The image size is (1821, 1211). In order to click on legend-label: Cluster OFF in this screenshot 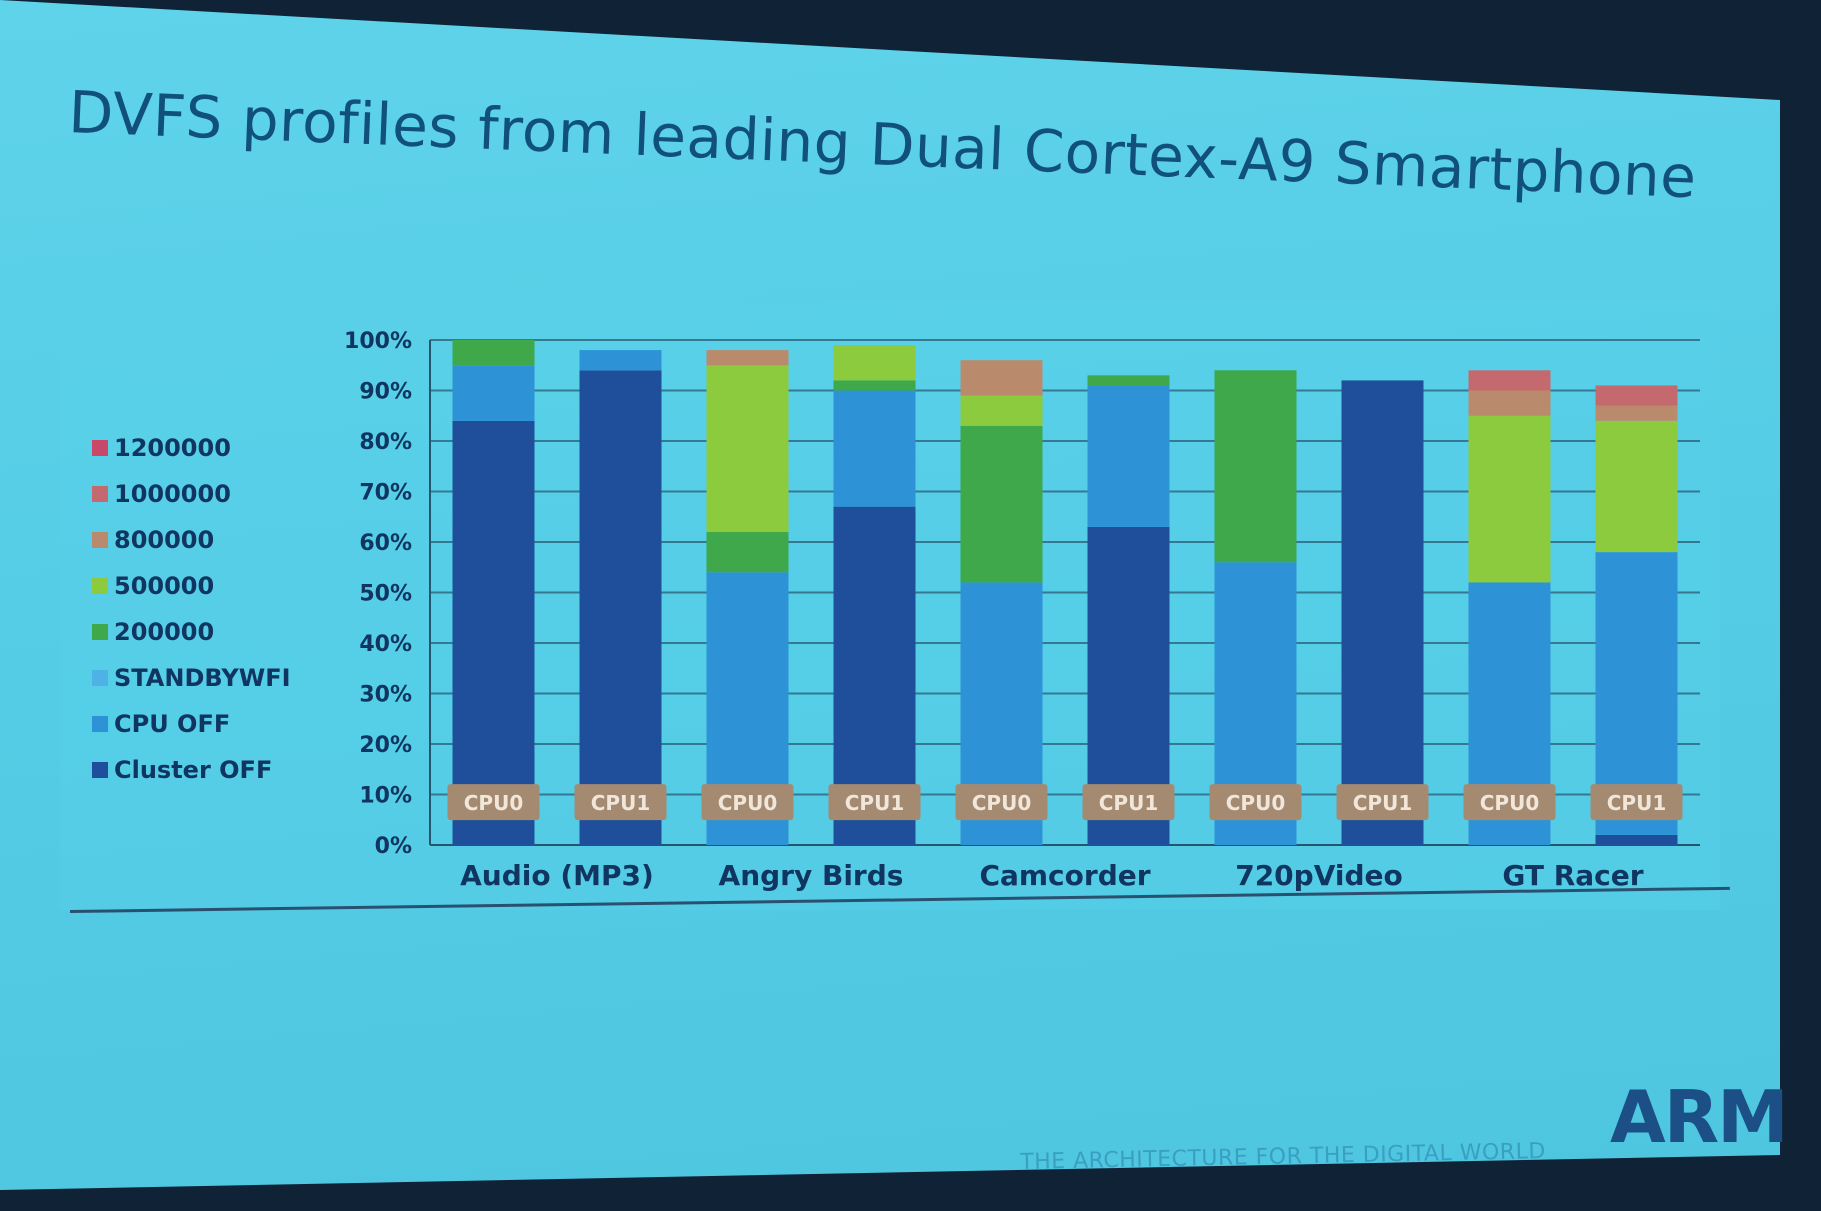, I will do `click(193, 770)`.